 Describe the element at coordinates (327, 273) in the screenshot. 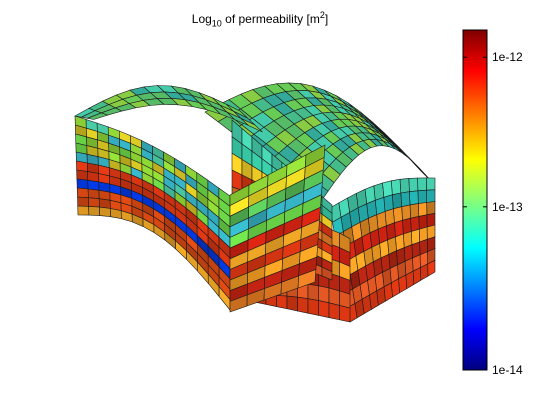

I see `notch-wall-cell` at that location.